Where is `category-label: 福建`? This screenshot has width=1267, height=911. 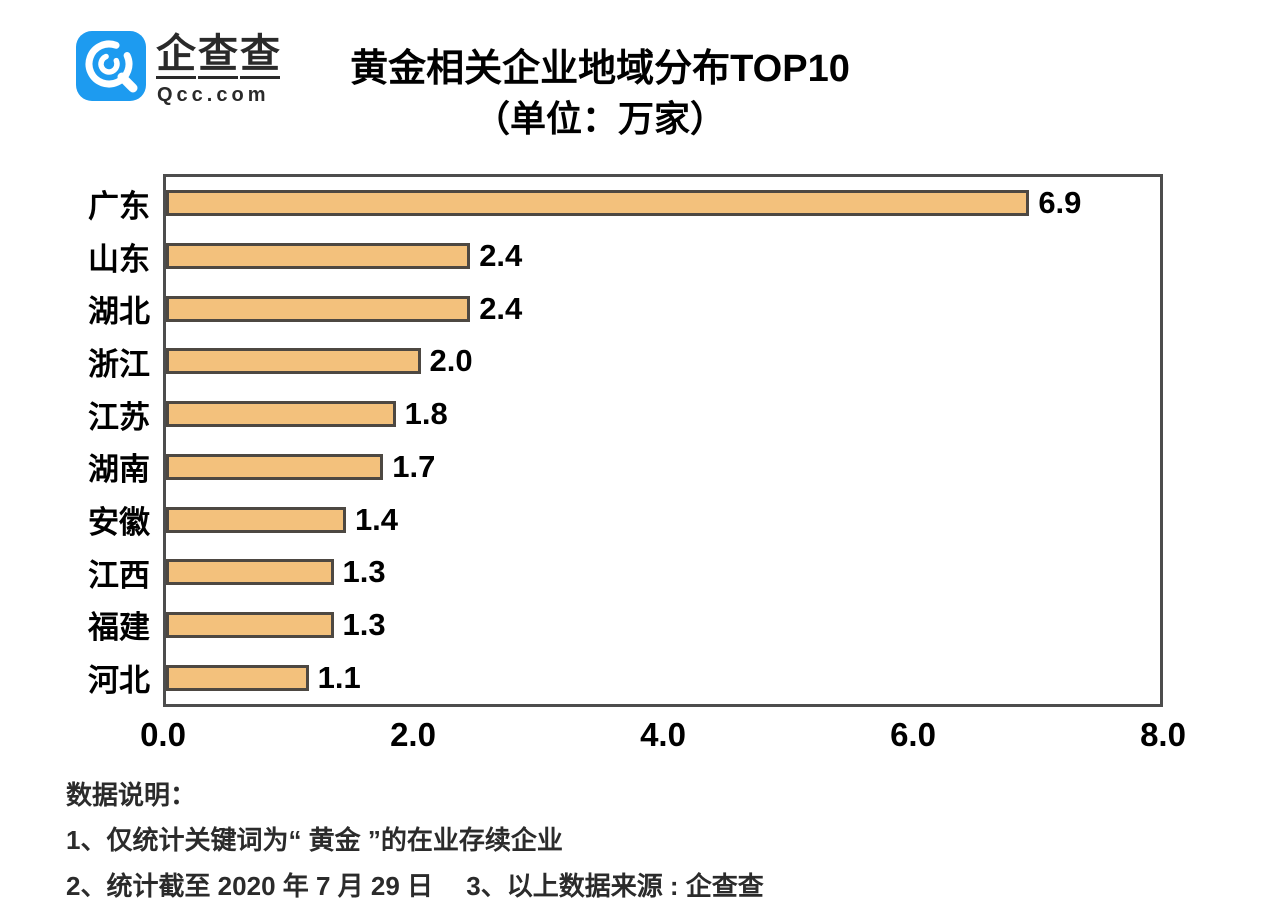
category-label: 福建 is located at coordinates (119, 628).